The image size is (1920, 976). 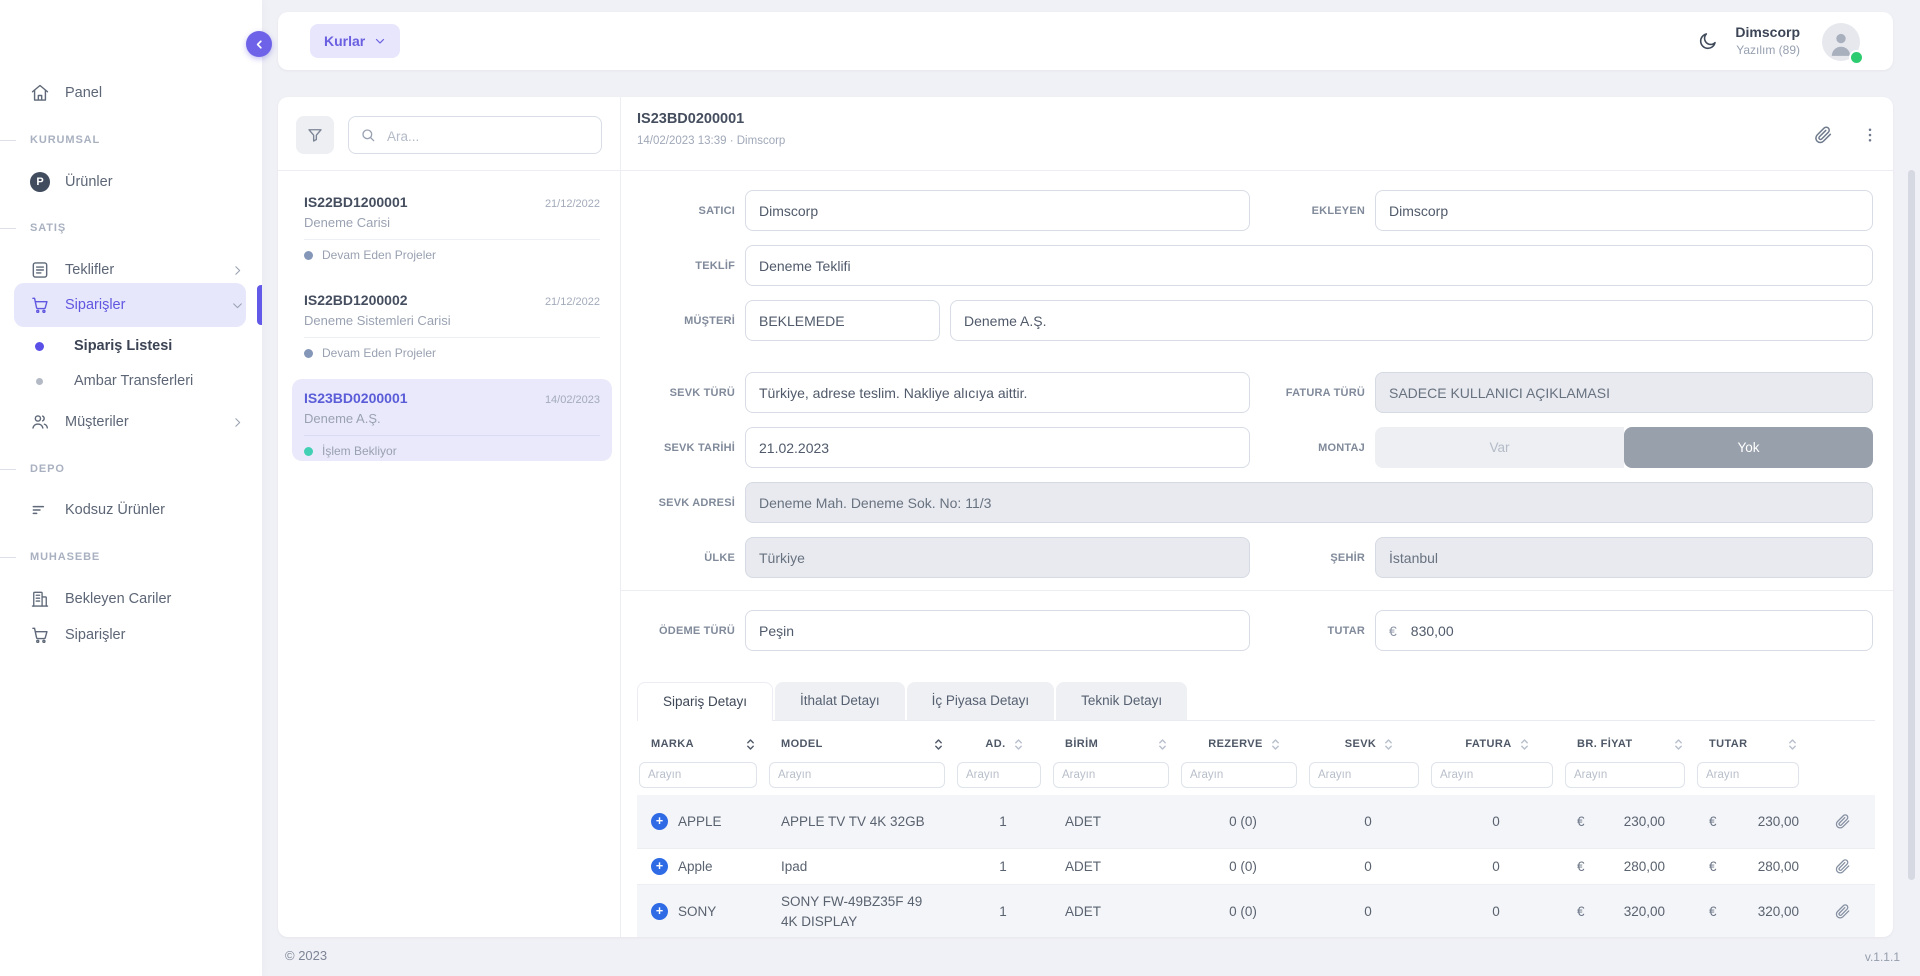 I want to click on tutar-label: TUTAR, so click(x=1346, y=631).